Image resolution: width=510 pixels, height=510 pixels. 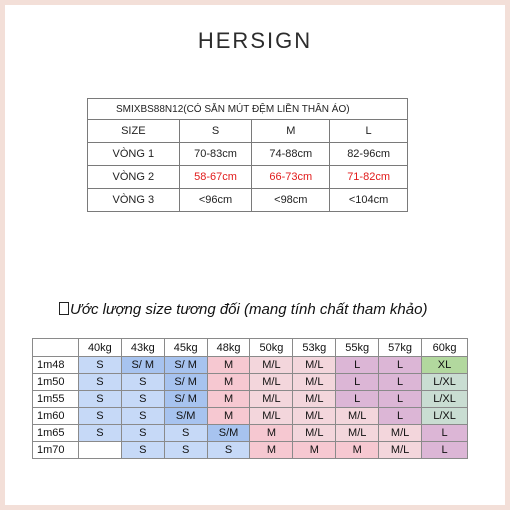 What do you see at coordinates (133, 131) in the screenshot?
I see `header-size: SIZE` at bounding box center [133, 131].